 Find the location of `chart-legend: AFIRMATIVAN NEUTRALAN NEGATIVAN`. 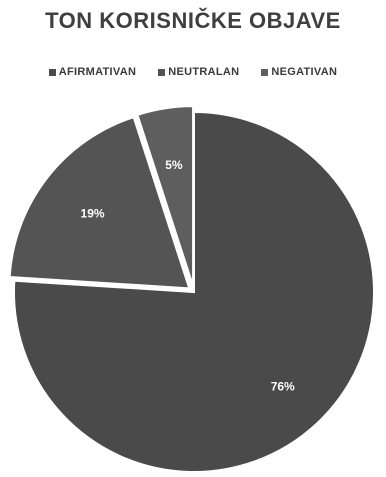

chart-legend: AFIRMATIVAN NEUTRALAN NEGATIVAN is located at coordinates (193, 72).